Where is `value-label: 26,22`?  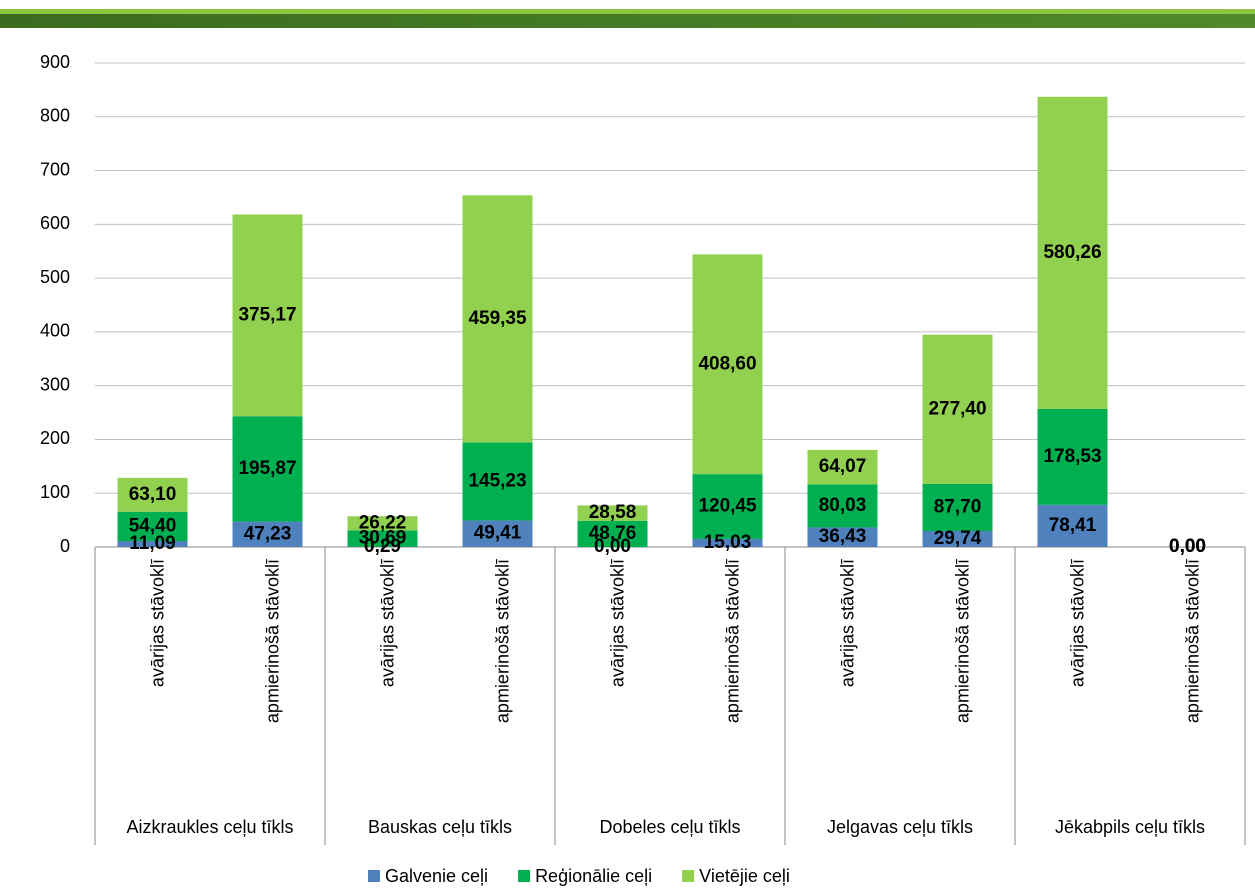 value-label: 26,22 is located at coordinates (383, 522).